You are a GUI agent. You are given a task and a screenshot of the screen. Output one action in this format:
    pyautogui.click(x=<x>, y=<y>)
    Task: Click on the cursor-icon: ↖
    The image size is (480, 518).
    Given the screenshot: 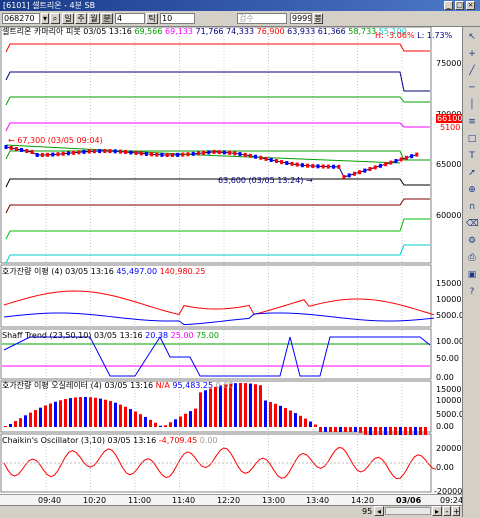 What is the action you would take?
    pyautogui.click(x=472, y=37)
    